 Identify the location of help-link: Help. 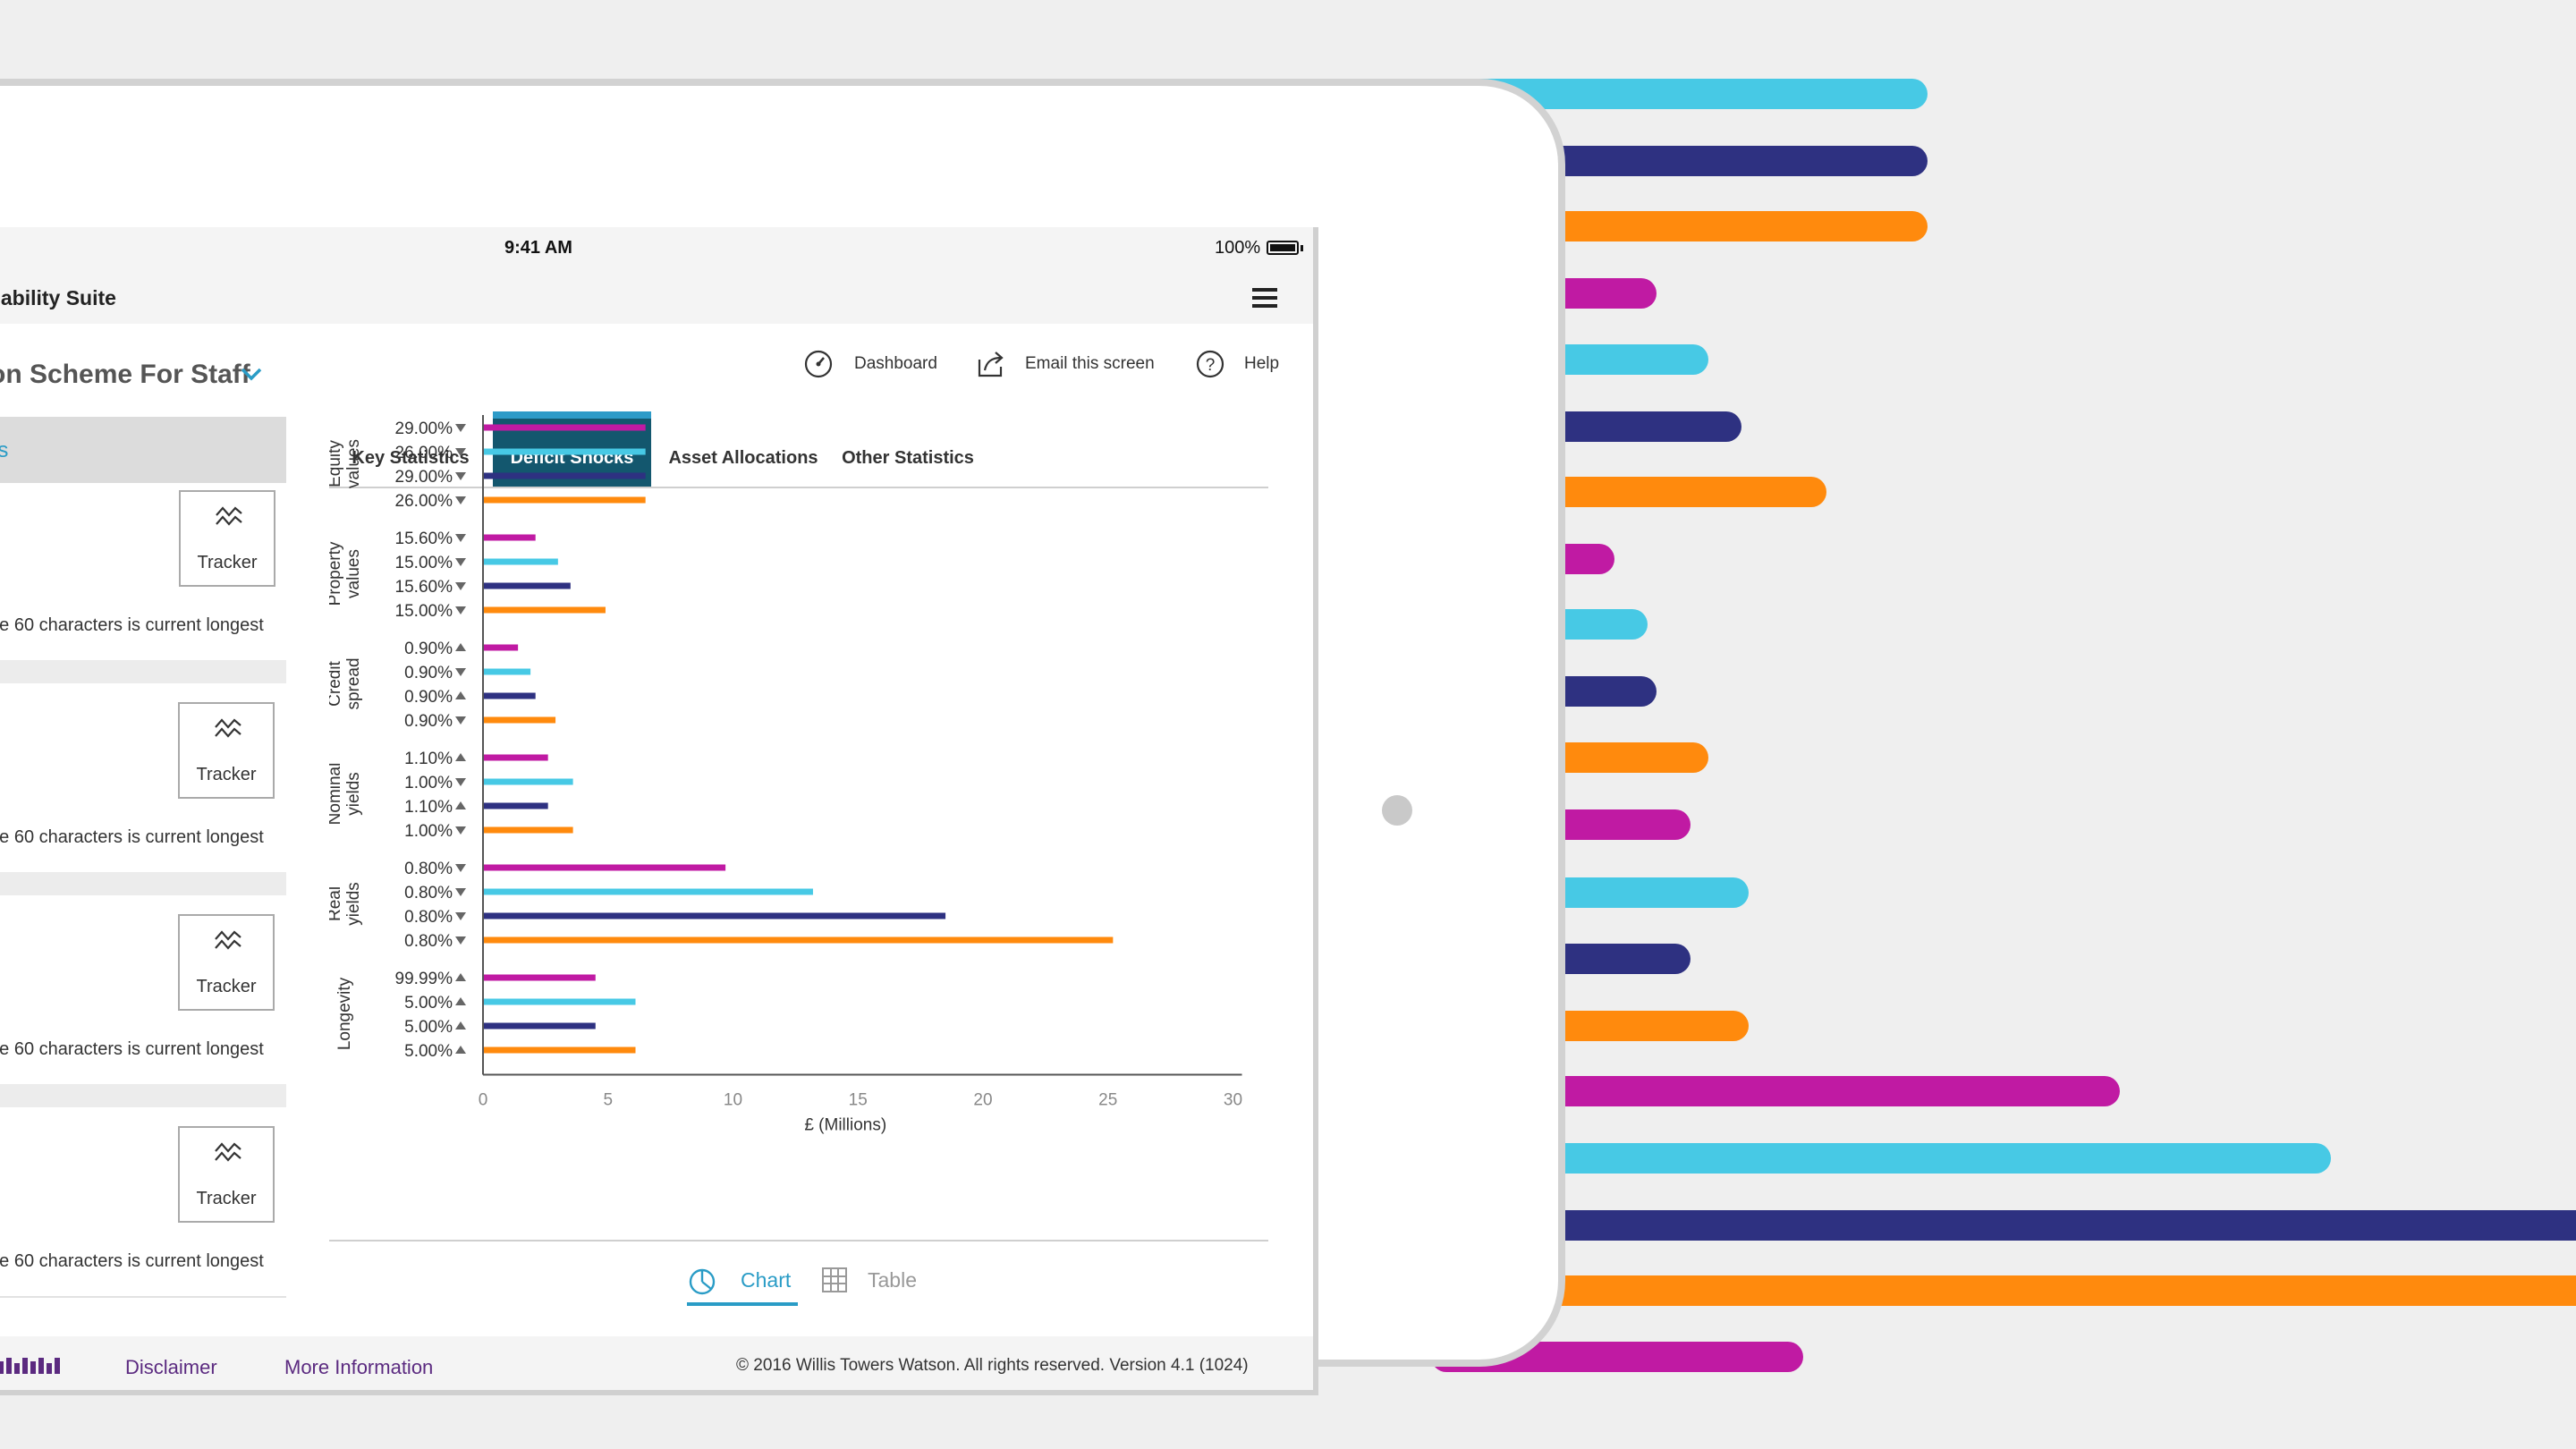
(1262, 363).